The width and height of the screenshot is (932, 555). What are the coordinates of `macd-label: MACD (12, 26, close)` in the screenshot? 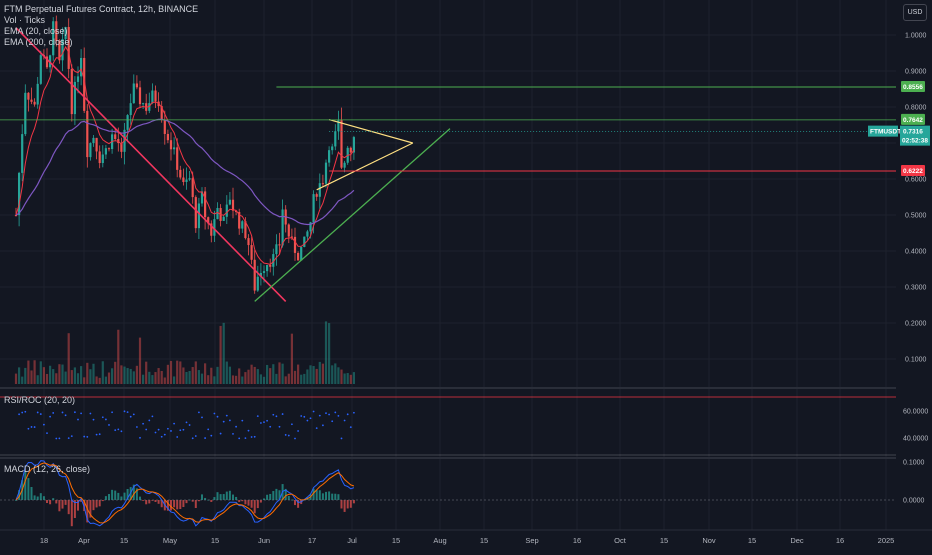 It's located at (47, 469).